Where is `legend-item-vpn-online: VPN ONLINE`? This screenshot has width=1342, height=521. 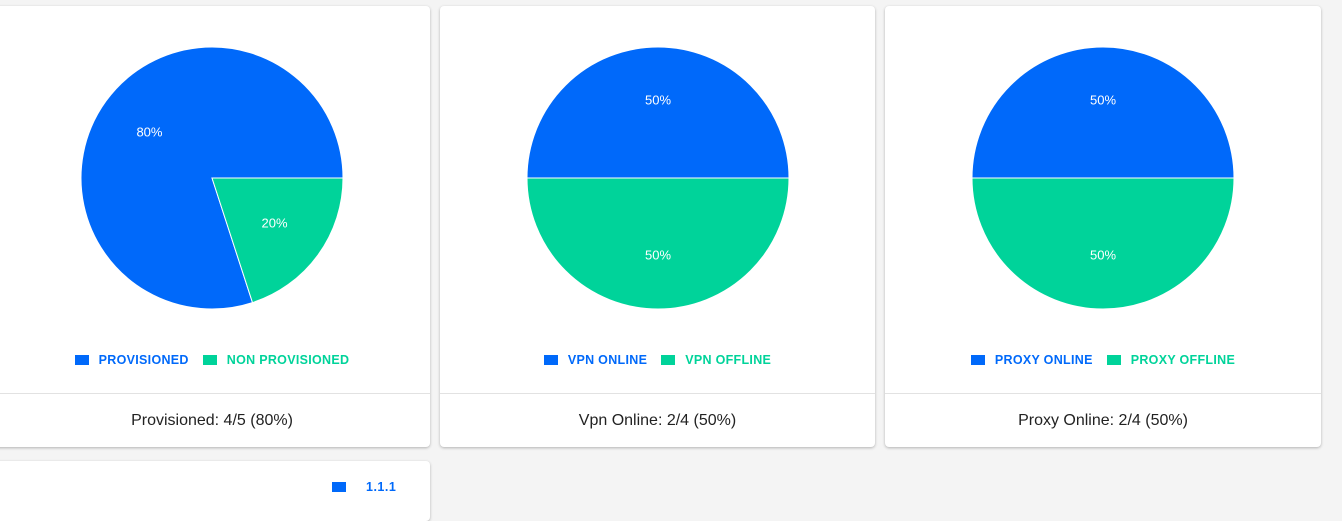 legend-item-vpn-online: VPN ONLINE is located at coordinates (595, 360).